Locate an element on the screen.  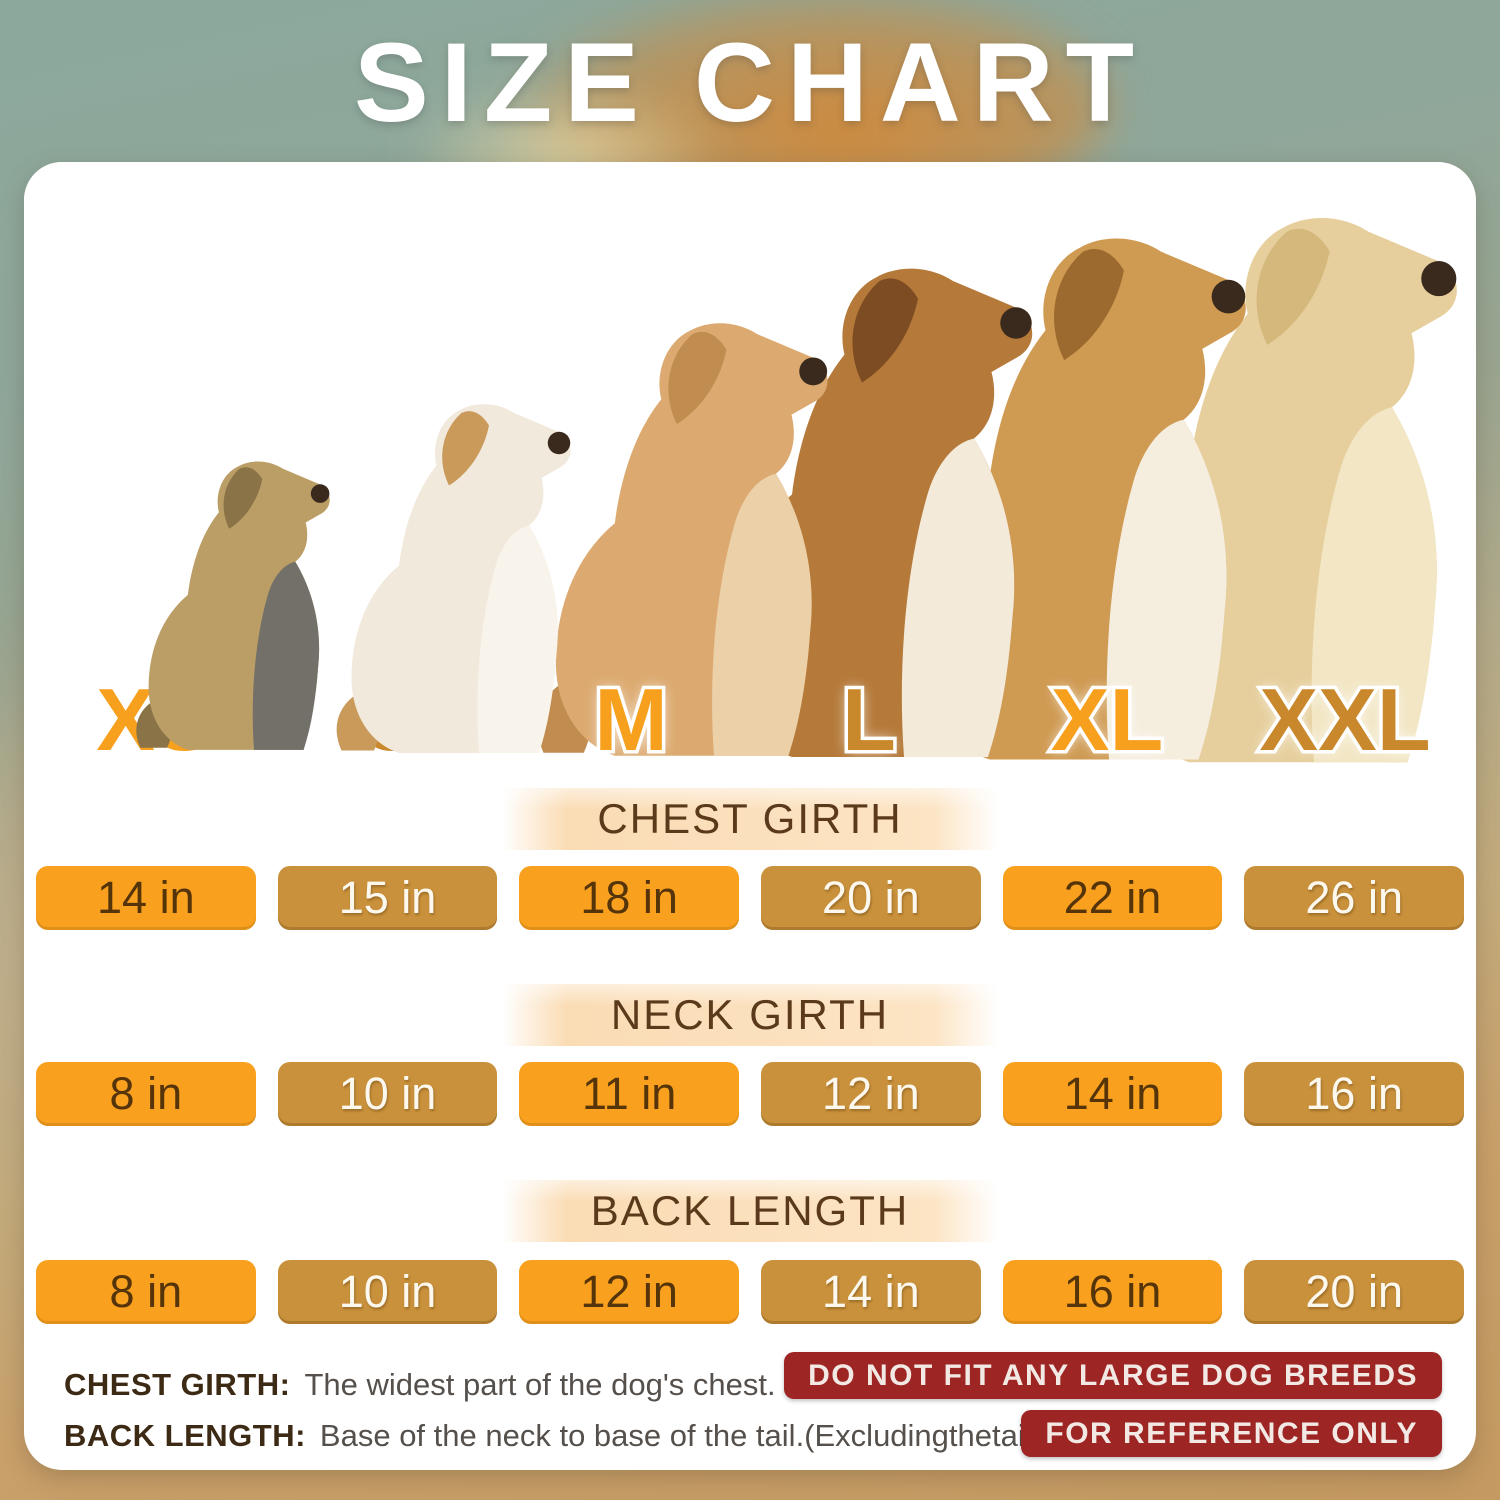
neck-girth-m: 11 in is located at coordinates (629, 1094).